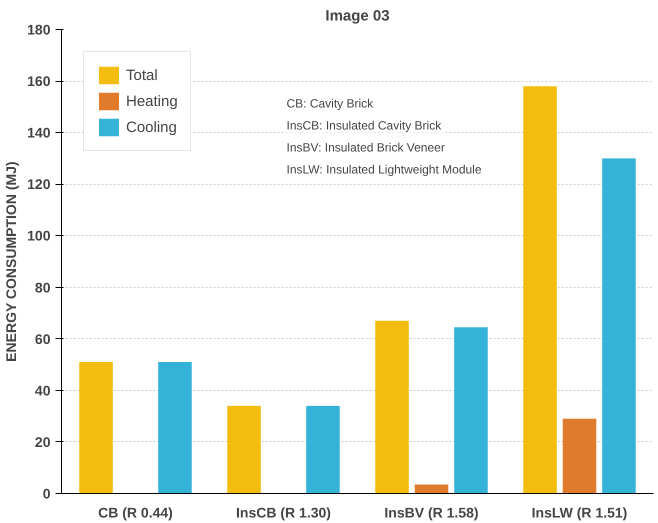  What do you see at coordinates (39, 30) in the screenshot?
I see `y-tick-label: 180` at bounding box center [39, 30].